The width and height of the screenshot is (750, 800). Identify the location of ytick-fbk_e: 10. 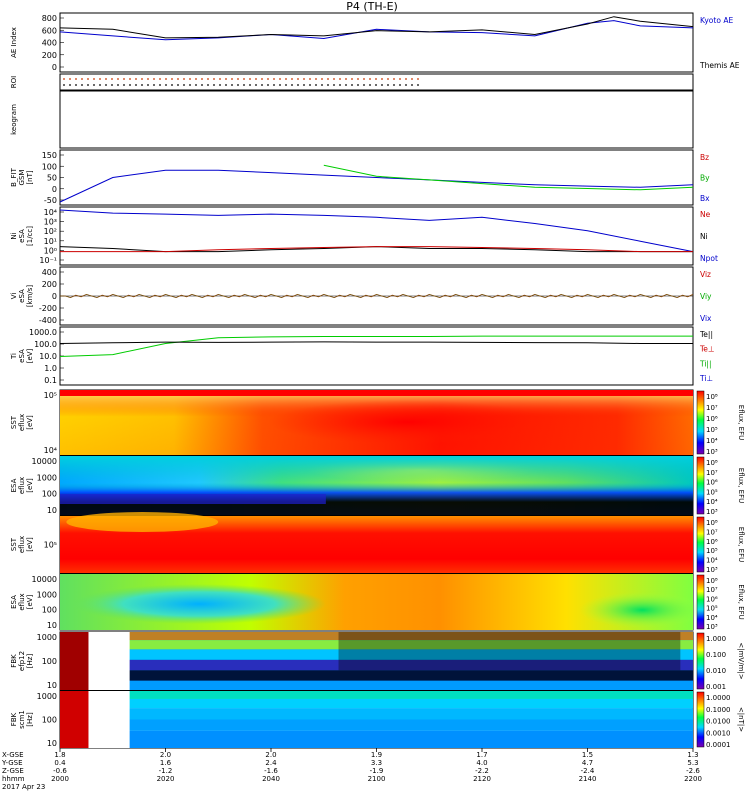
(52, 685).